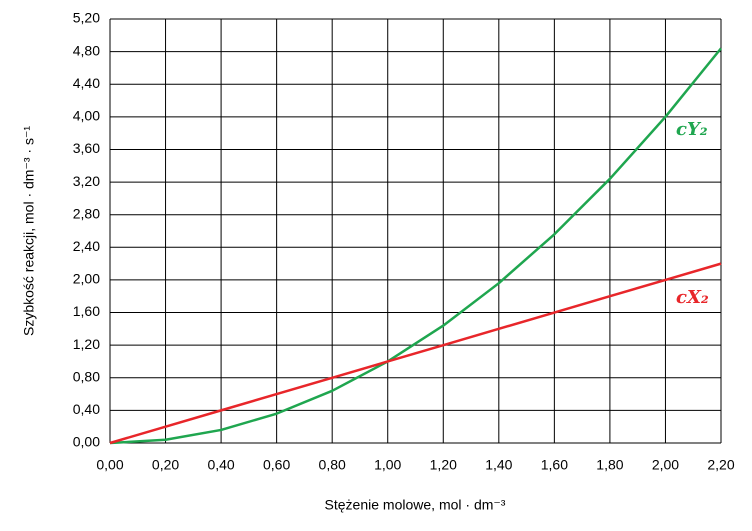 The width and height of the screenshot is (752, 531). Describe the element at coordinates (692, 297) in the screenshot. I see `series-label: cX₂` at that location.